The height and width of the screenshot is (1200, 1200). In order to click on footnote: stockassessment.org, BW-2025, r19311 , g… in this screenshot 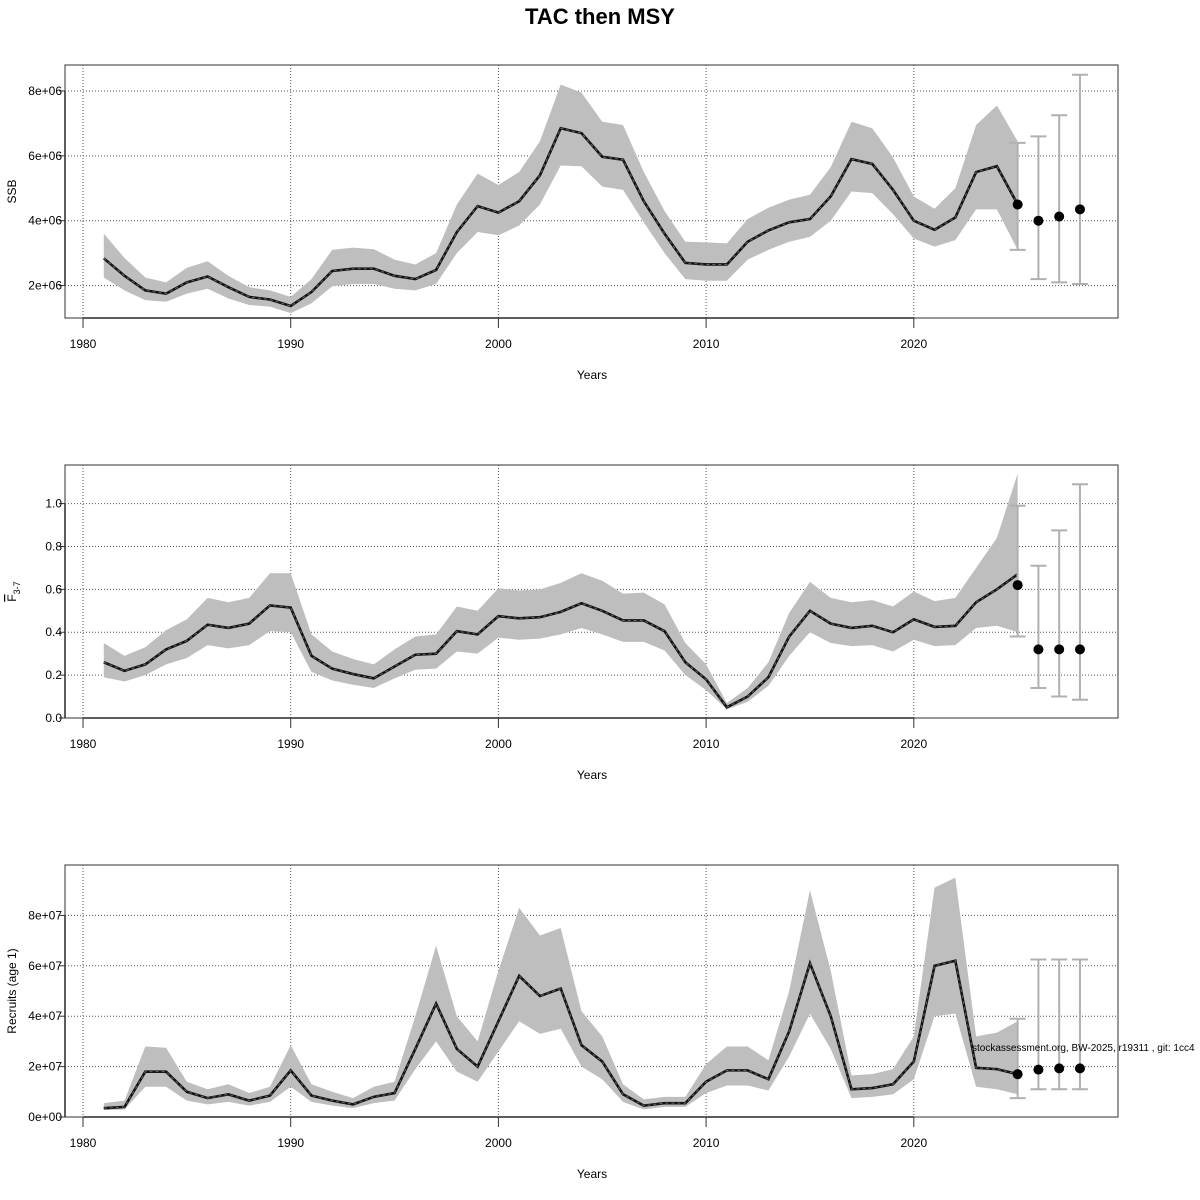, I will do `click(1083, 1048)`.